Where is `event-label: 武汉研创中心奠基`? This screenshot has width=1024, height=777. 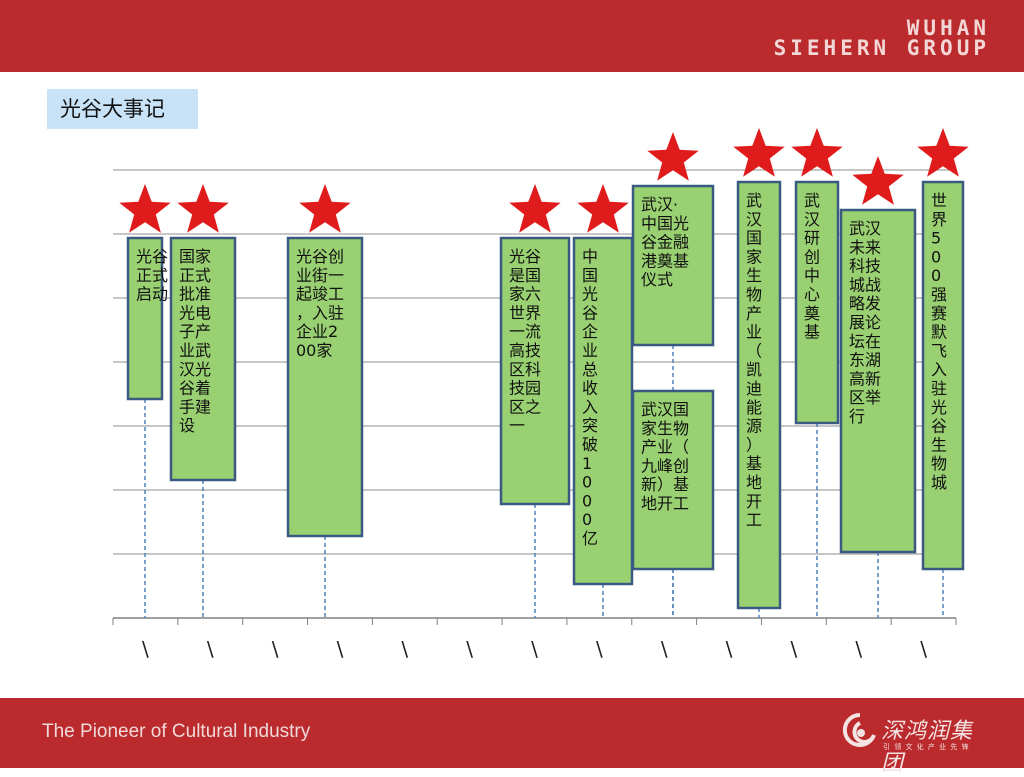 event-label: 武汉研创中心奠基 is located at coordinates (812, 266).